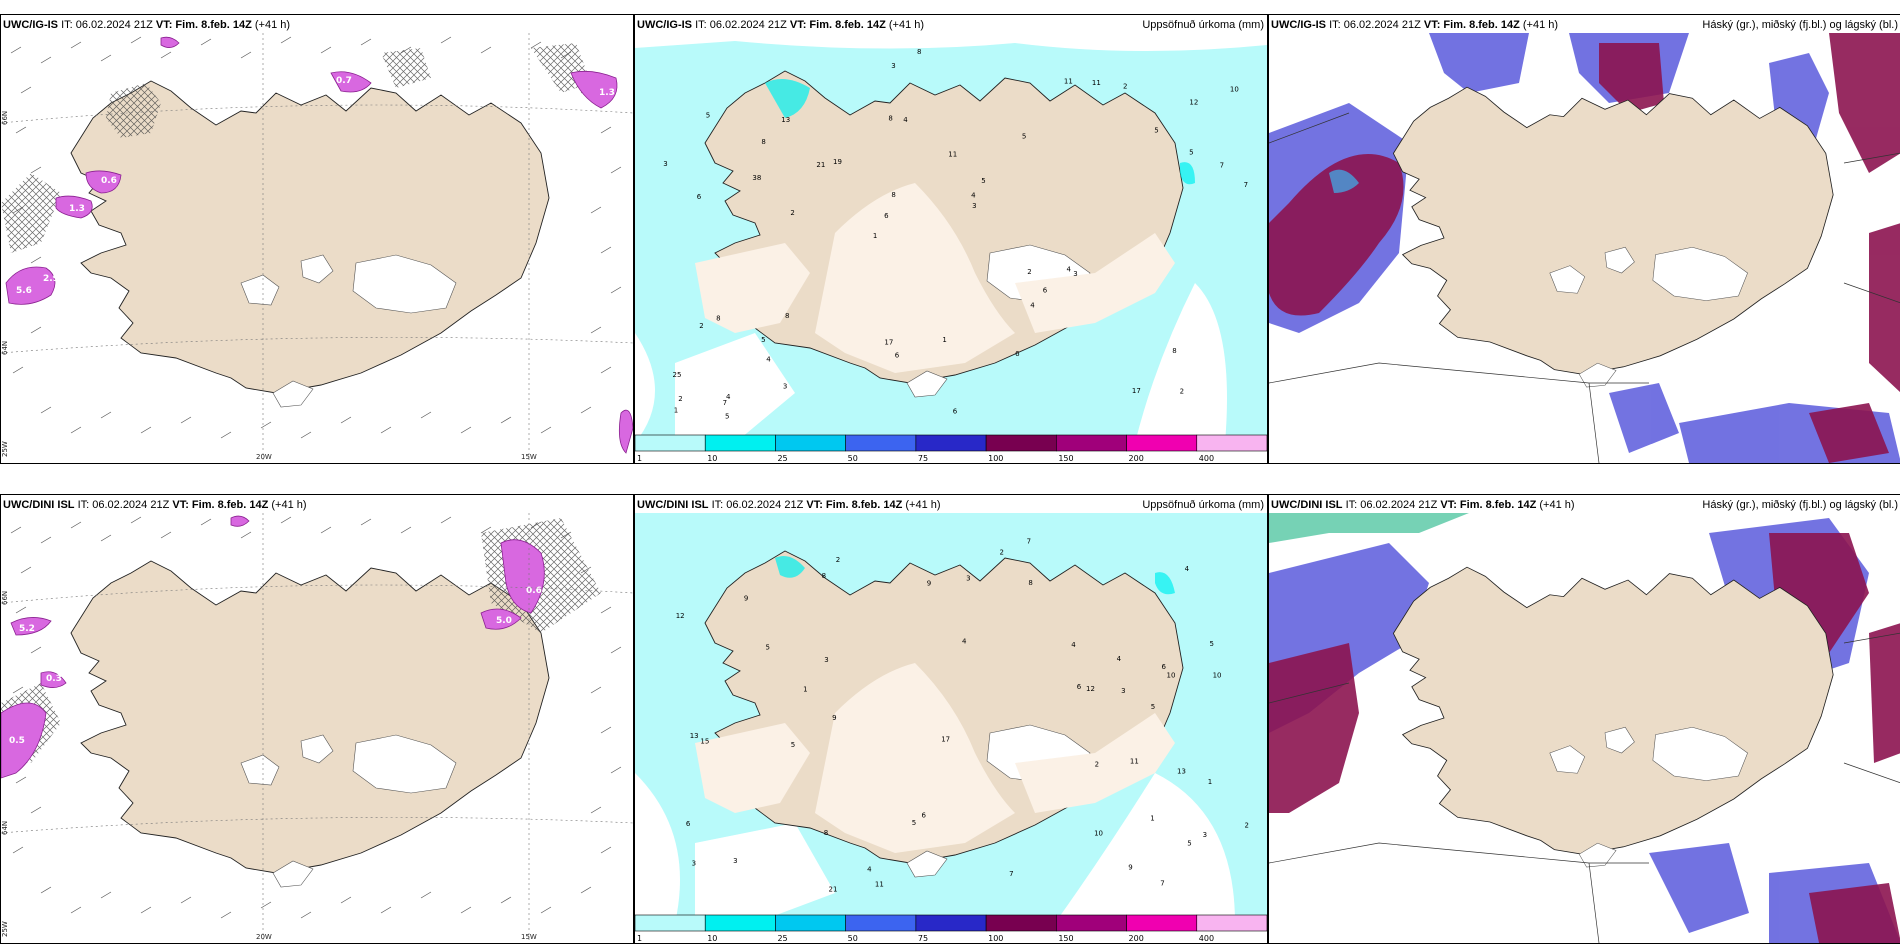 This screenshot has height=950, width=1900. I want to click on snow-label: 0.6, so click(109, 181).